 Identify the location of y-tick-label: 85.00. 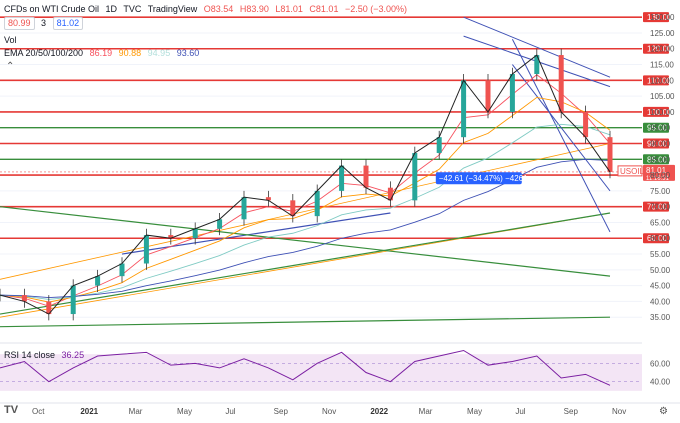
(660, 159).